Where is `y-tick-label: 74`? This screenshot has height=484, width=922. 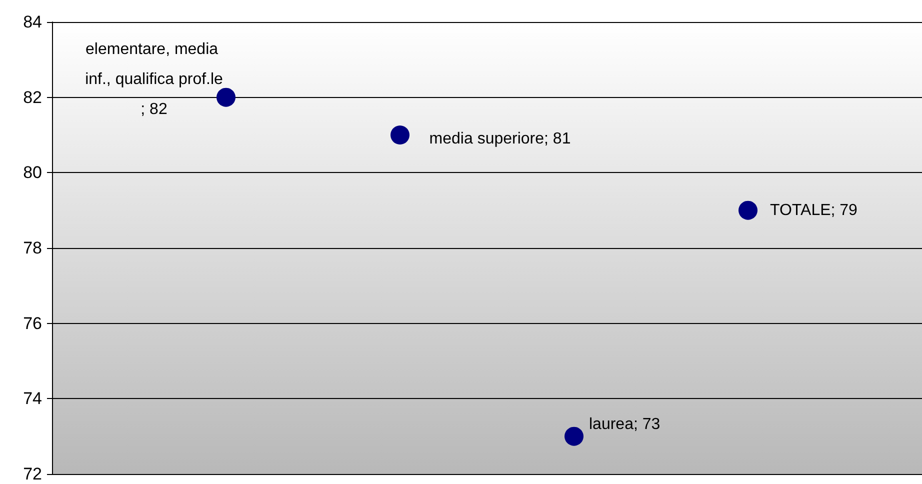 y-tick-label: 74 is located at coordinates (32, 398).